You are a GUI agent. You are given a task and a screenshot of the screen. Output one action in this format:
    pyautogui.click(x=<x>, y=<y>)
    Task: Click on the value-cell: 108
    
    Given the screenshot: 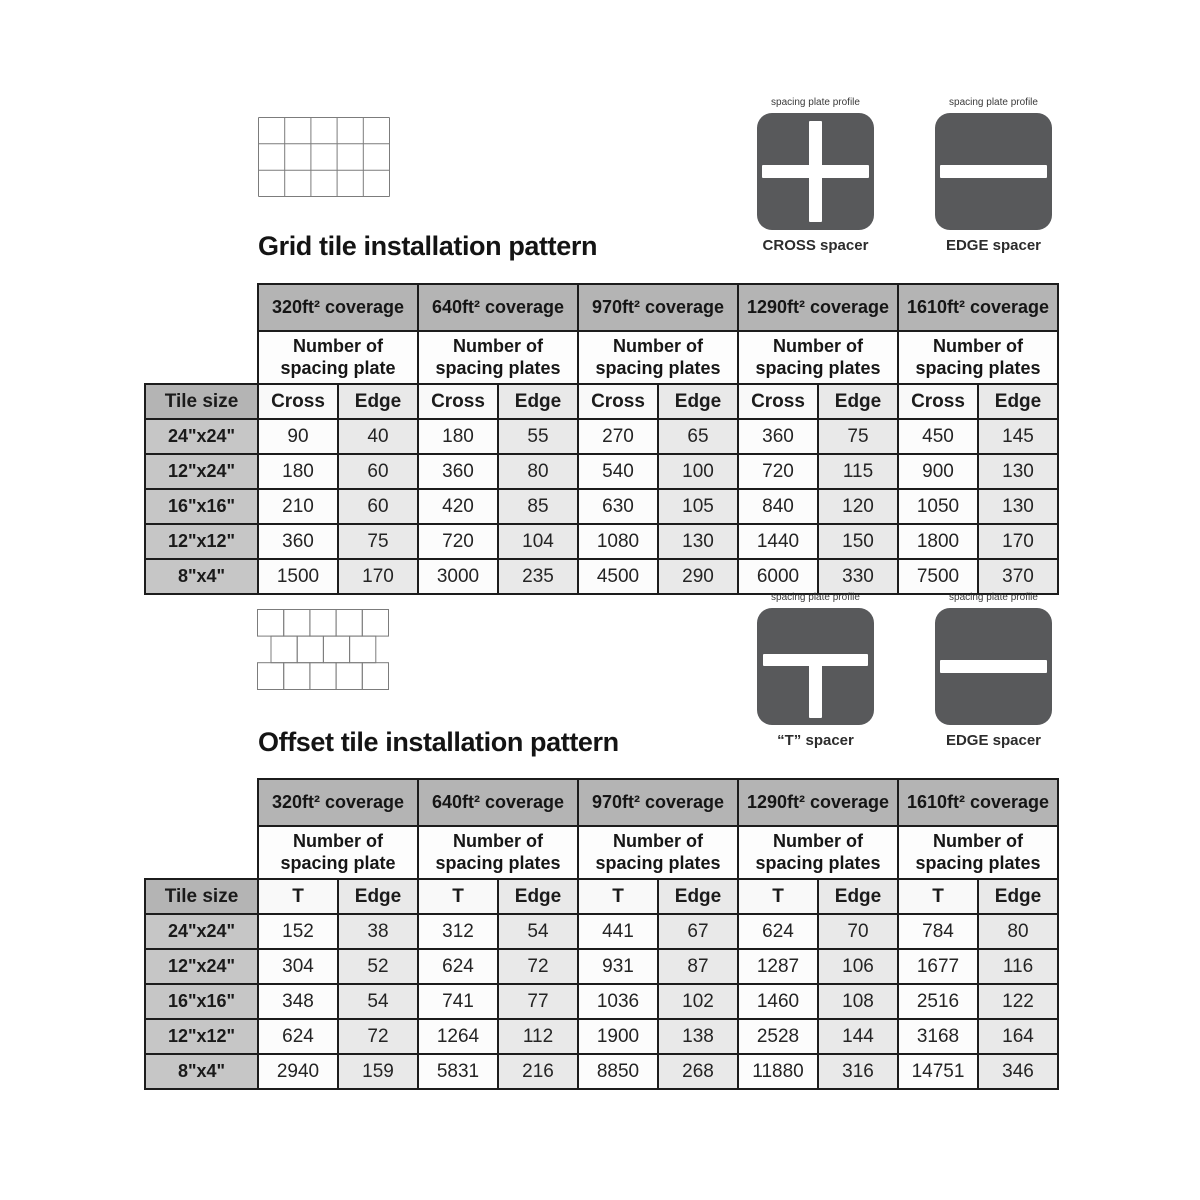 What is the action you would take?
    pyautogui.click(x=858, y=1001)
    